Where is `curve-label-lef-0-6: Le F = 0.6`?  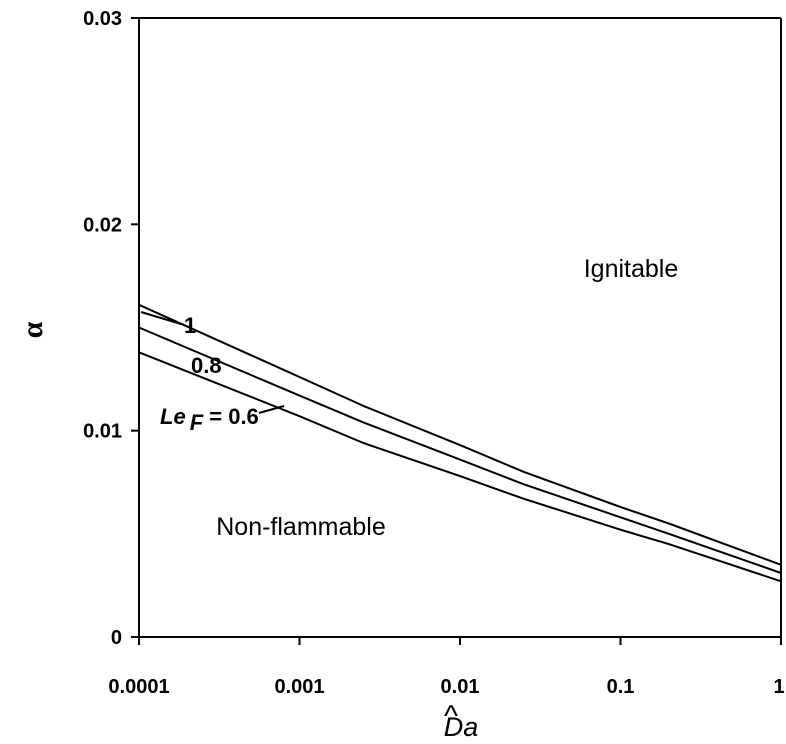 curve-label-lef-0-6: Le F = 0.6 is located at coordinates (209, 419).